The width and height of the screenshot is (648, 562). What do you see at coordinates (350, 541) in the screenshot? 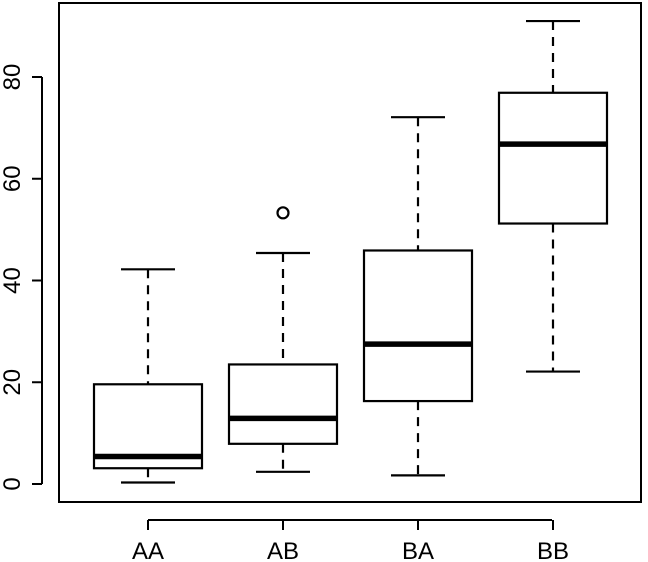
I see `x-axis: AA AB BA BB` at bounding box center [350, 541].